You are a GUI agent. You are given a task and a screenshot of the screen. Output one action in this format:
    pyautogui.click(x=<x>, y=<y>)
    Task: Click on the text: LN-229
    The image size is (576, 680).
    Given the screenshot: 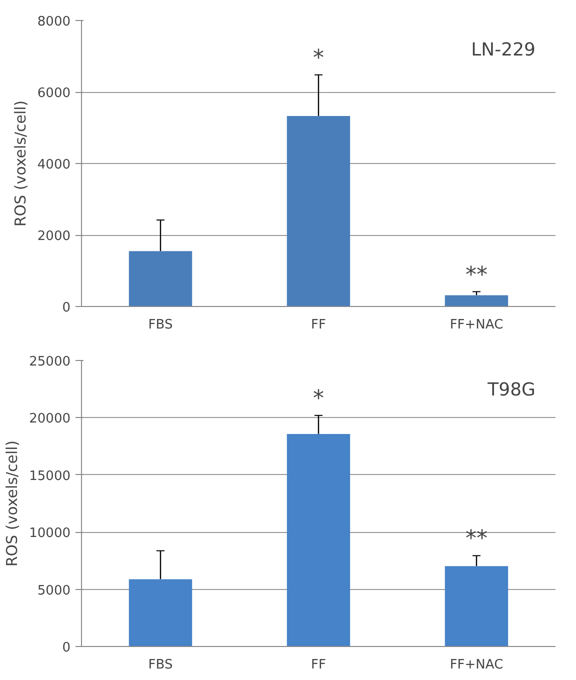 What is the action you would take?
    pyautogui.click(x=503, y=50)
    